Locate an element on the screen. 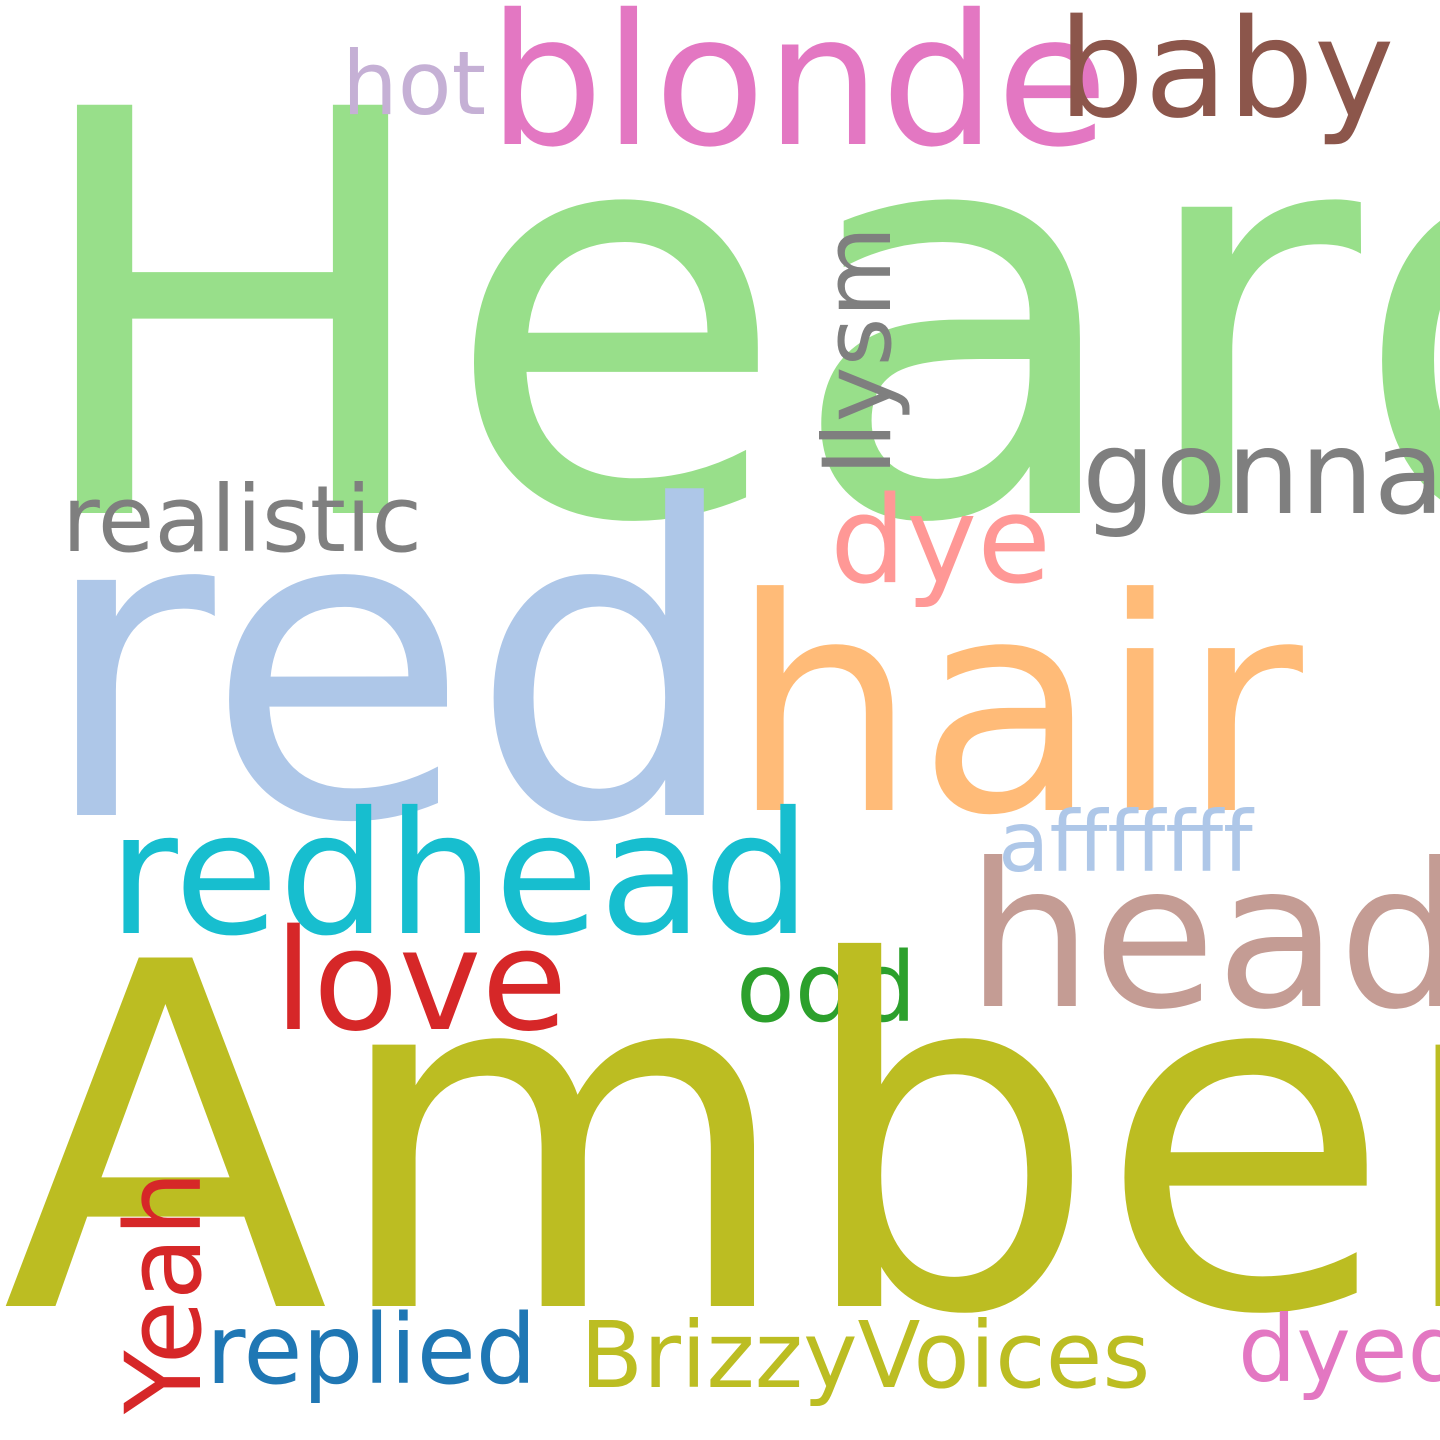 The image size is (1440, 1440). word-hot: hot is located at coordinates (414, 83).